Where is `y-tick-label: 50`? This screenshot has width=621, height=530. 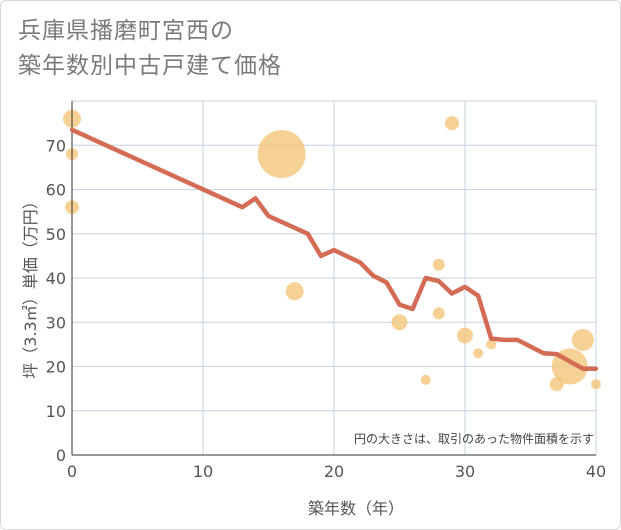 y-tick-label: 50 is located at coordinates (56, 234).